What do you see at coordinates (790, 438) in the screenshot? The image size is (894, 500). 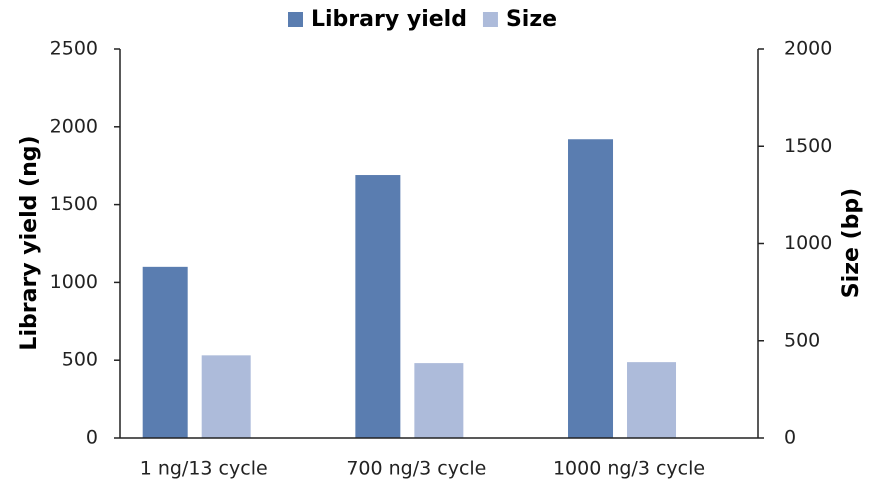 I see `y2-tick-label: 0` at bounding box center [790, 438].